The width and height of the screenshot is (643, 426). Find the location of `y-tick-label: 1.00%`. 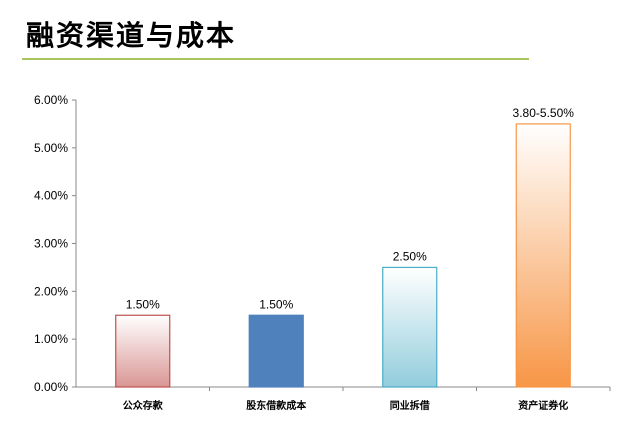

y-tick-label: 1.00% is located at coordinates (51, 339).